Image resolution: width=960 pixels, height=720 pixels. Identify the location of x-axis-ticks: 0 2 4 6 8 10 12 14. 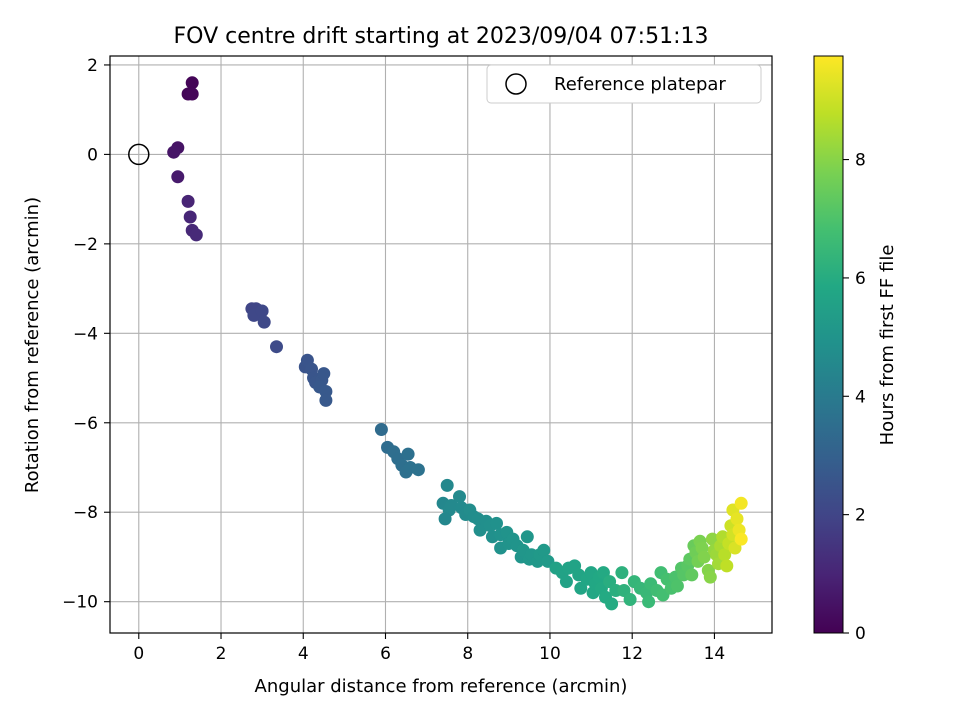
(429, 648).